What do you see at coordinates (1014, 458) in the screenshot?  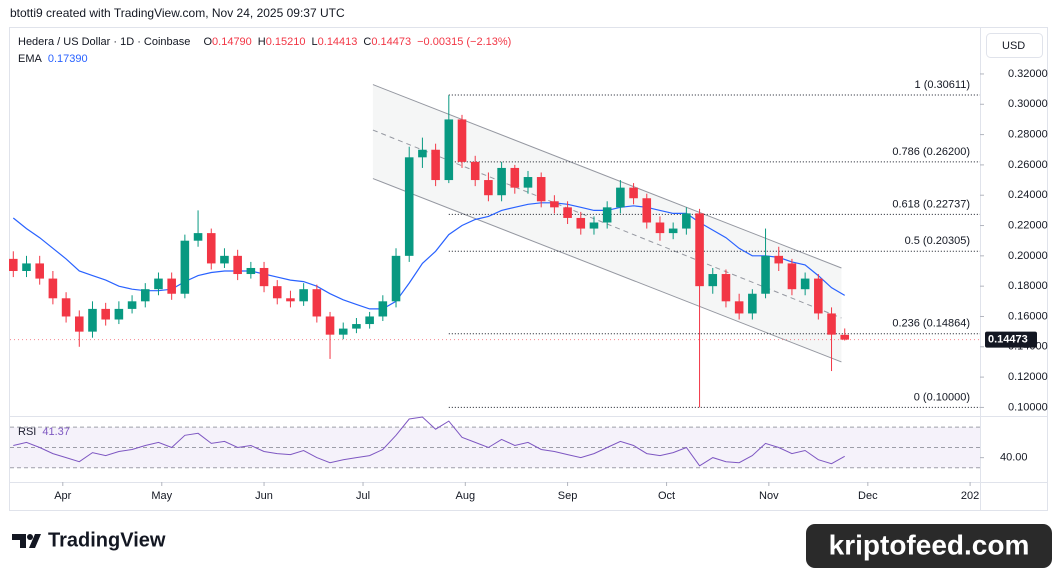 I see `rsi-tick-label: 40.00` at bounding box center [1014, 458].